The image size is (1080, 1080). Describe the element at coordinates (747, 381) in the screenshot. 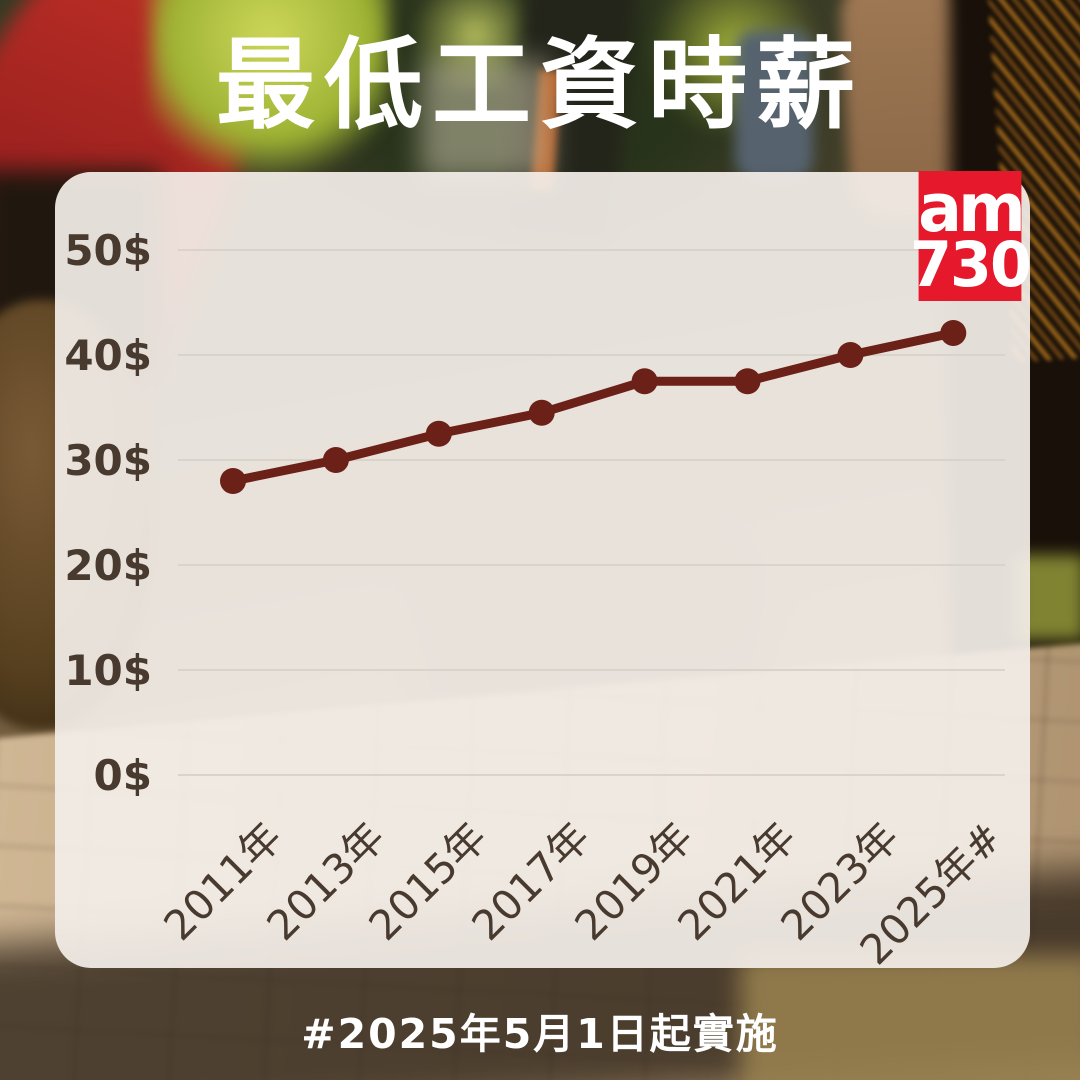

I see `data-point-2021年` at that location.